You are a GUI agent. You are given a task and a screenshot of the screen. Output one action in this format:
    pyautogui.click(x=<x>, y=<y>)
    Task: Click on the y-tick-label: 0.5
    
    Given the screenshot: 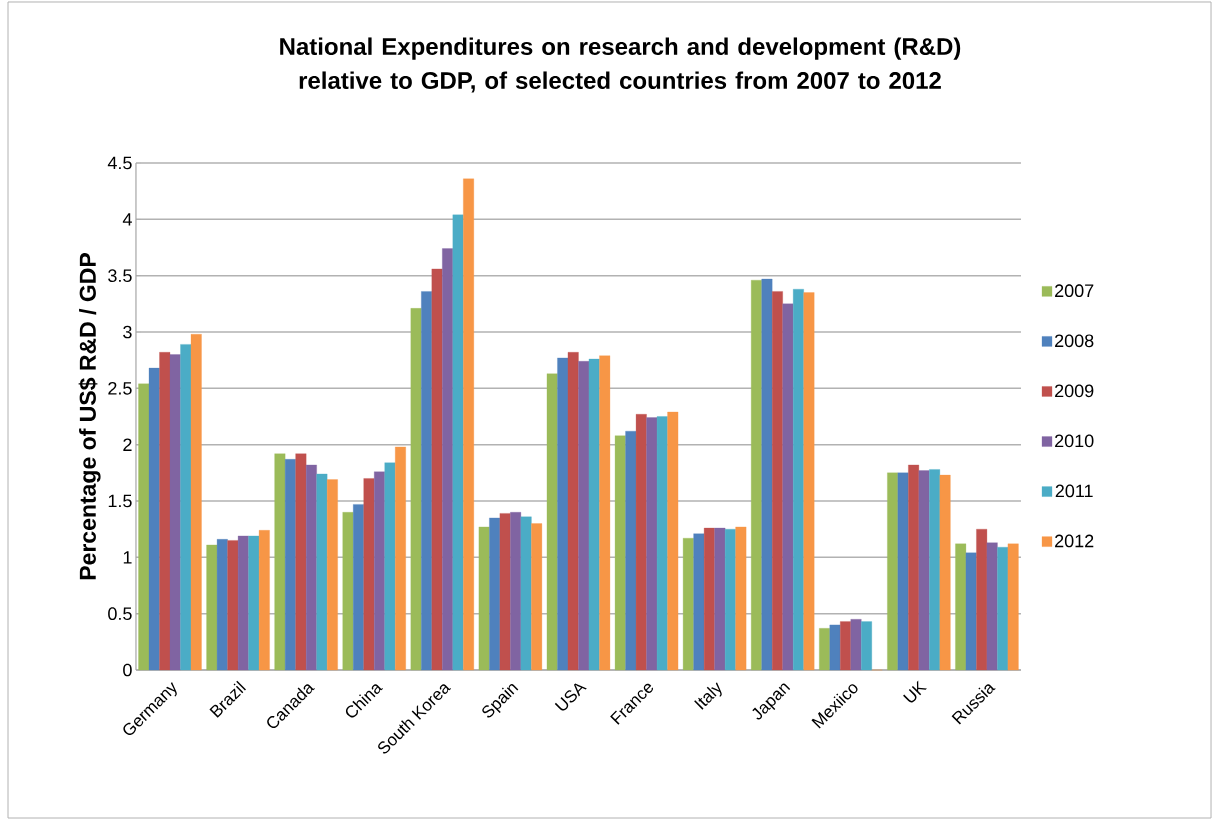 What is the action you would take?
    pyautogui.click(x=120, y=614)
    